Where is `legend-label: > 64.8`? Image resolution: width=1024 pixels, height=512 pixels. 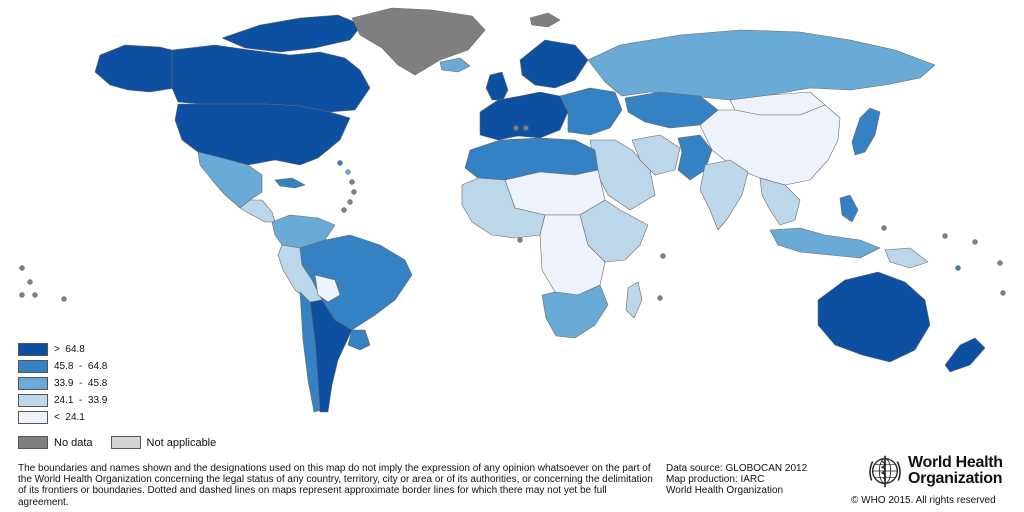 legend-label: > 64.8 is located at coordinates (69, 349).